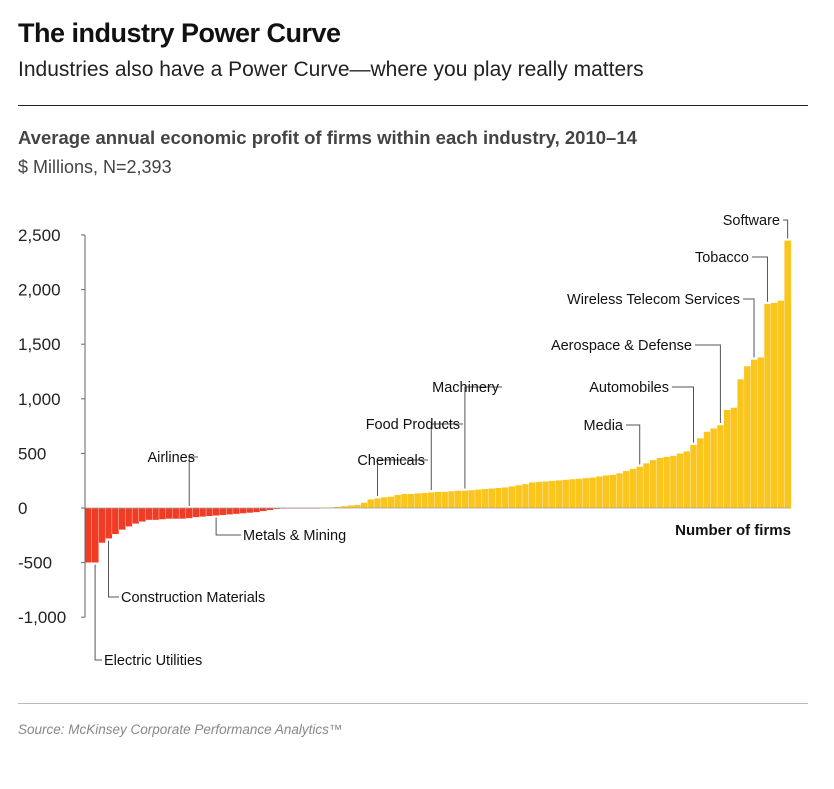 The width and height of the screenshot is (834, 789). I want to click on annotation-label: Aerospace & Defense, so click(621, 346).